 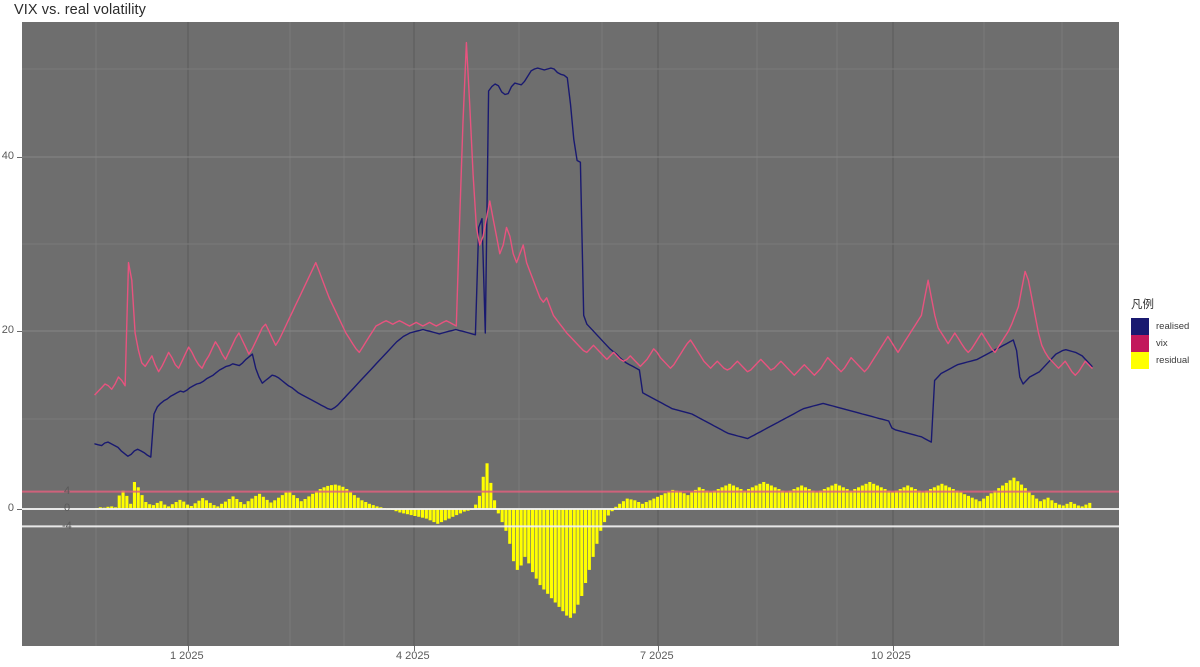 I want to click on legend-label-realised: realised, so click(x=1173, y=326).